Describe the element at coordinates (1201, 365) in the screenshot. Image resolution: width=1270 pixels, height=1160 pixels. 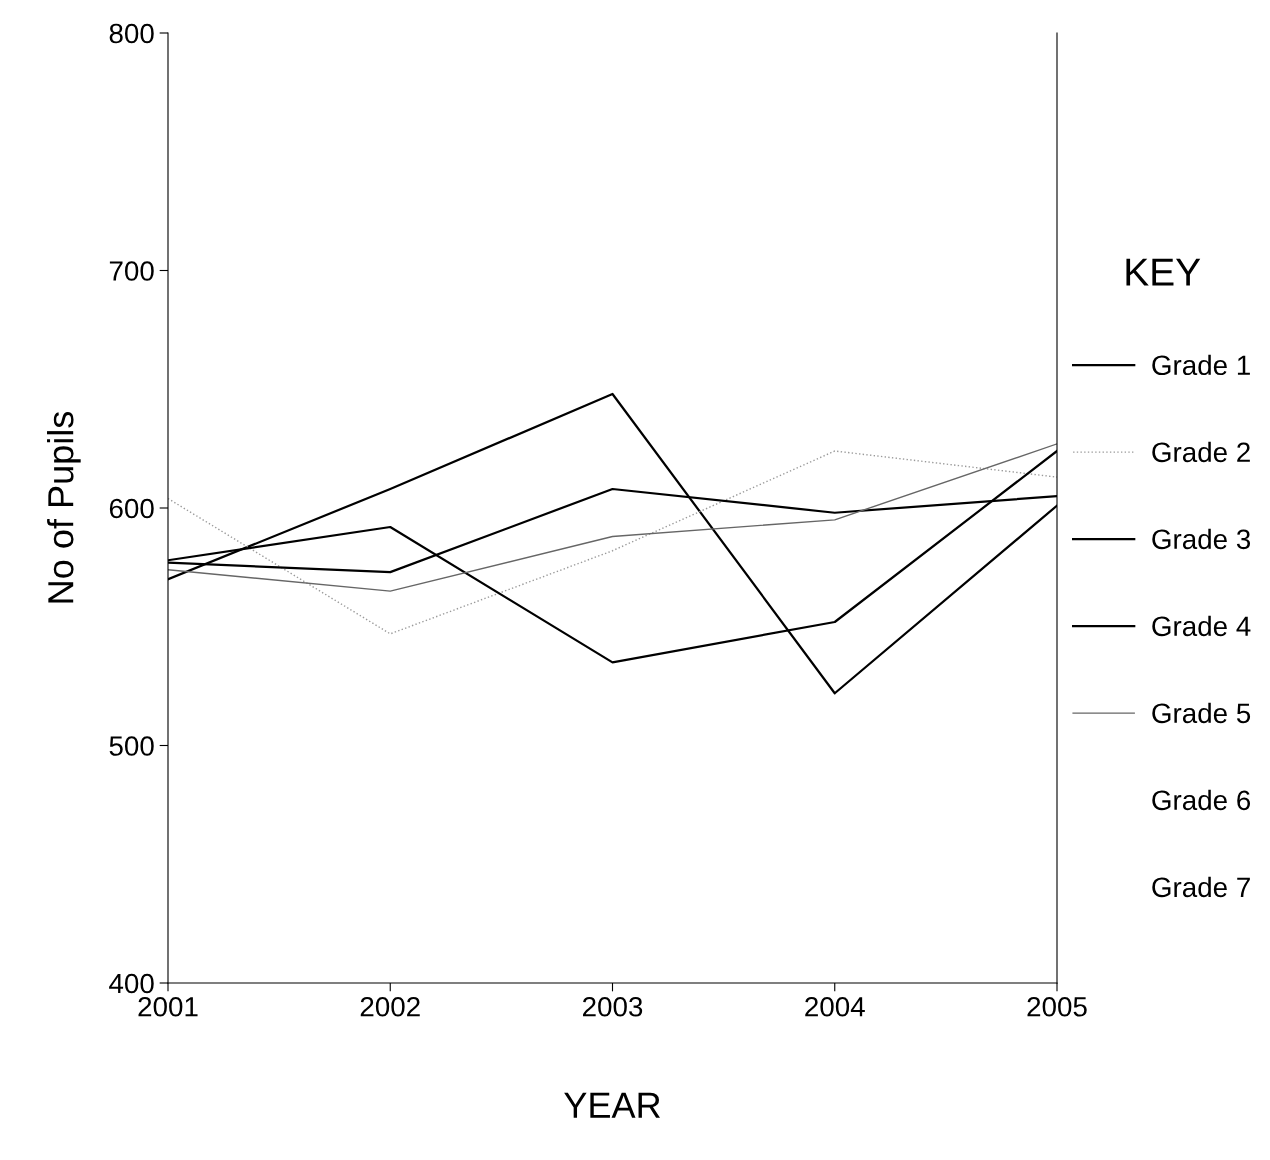
I see `legend-label: Grade 1` at that location.